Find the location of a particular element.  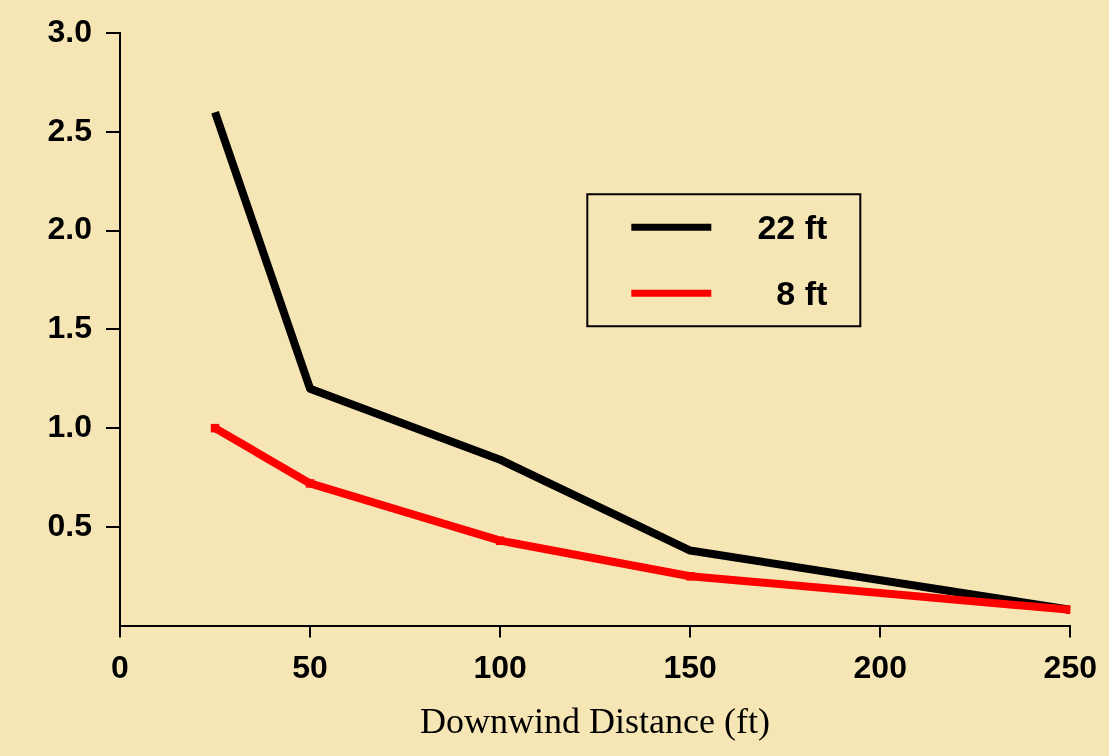

x-axis-title: Downwind Distance (ft) is located at coordinates (595, 721).